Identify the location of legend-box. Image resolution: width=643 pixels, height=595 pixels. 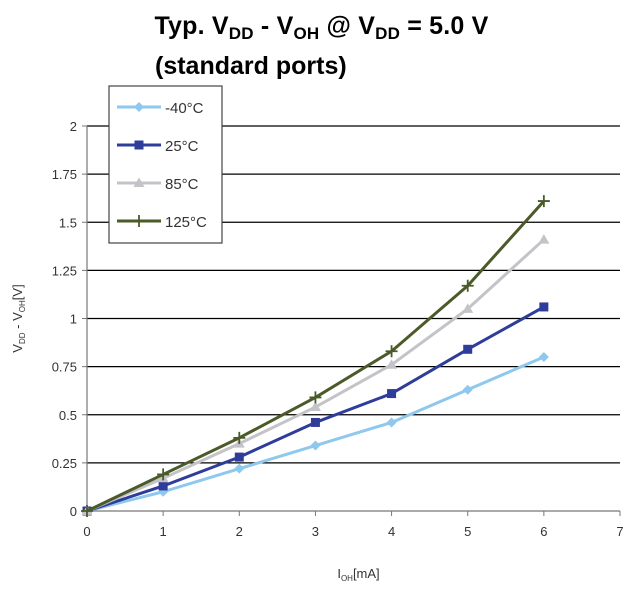
(165, 164).